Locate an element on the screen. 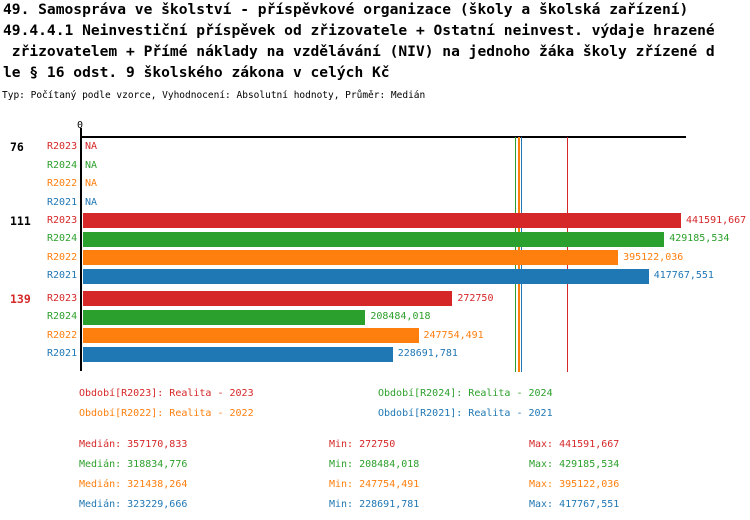 This screenshot has height=520, width=750. bar-value-label: 395122,036 is located at coordinates (653, 257).